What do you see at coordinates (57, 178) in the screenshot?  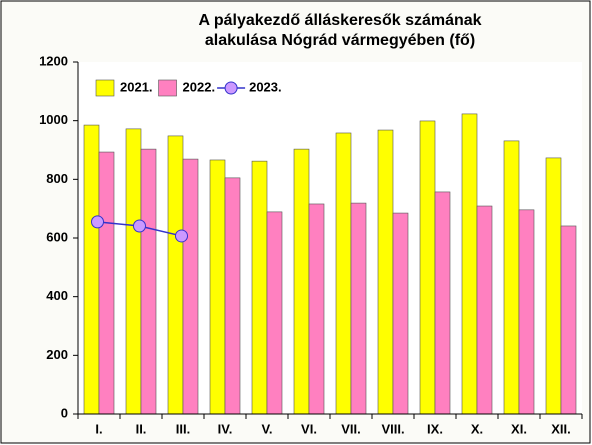 I see `y-tick-label: 800` at bounding box center [57, 178].